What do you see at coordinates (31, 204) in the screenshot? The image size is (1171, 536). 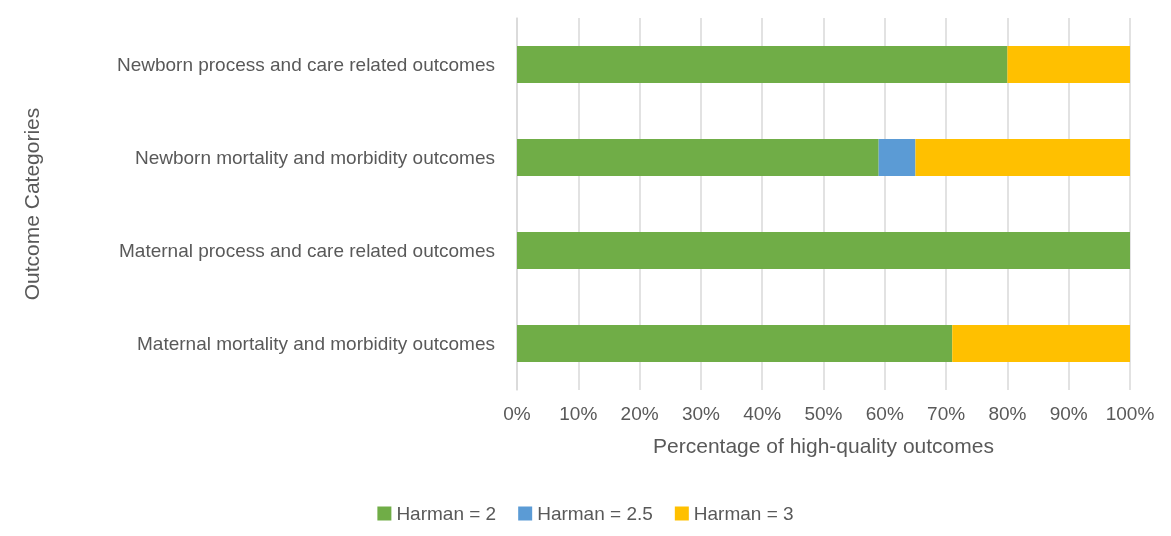 I see `y-axis-title: Outcome Categories` at bounding box center [31, 204].